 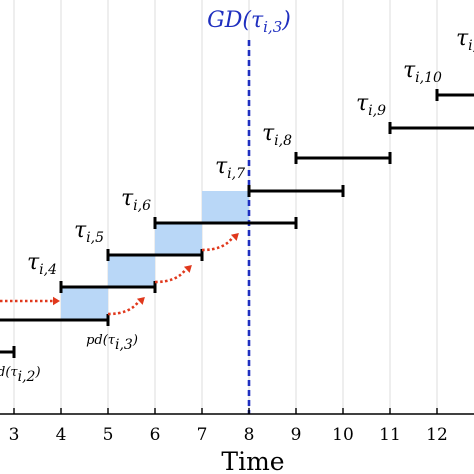 I want to click on blocked-intervals, so click(x=155, y=255).